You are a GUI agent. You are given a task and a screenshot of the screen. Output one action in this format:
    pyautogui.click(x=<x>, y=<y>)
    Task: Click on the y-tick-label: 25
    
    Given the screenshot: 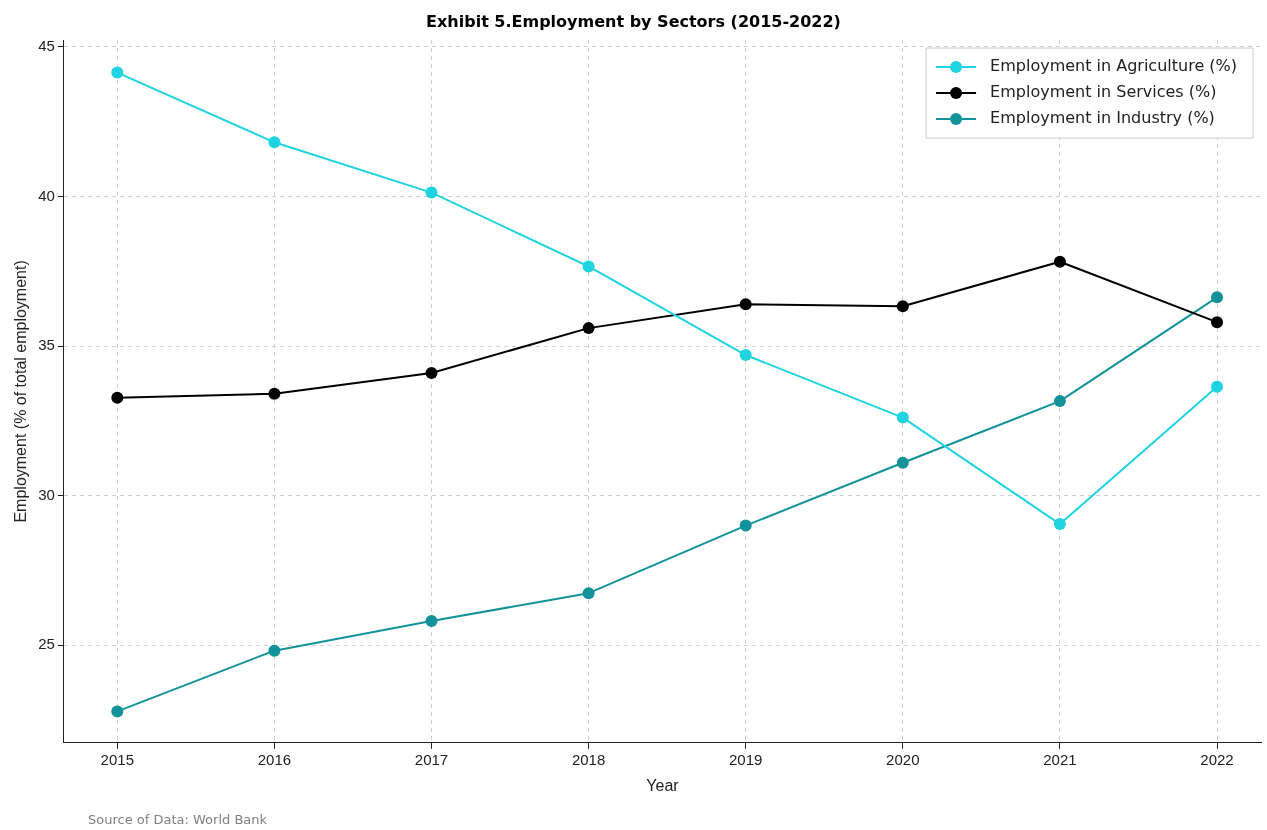 What is the action you would take?
    pyautogui.click(x=46, y=644)
    